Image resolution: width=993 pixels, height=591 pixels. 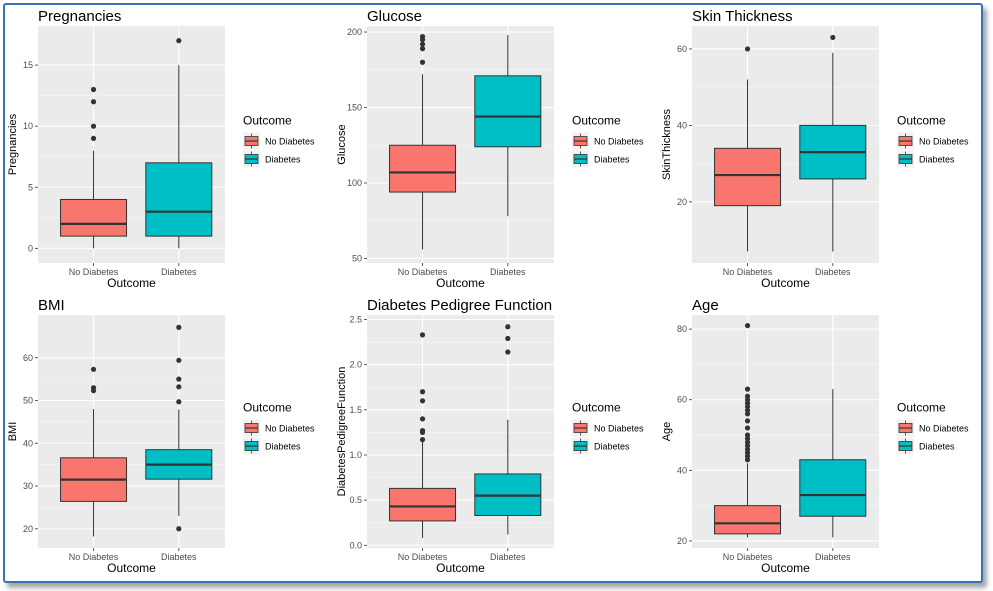 I want to click on y-tick-label: 0, so click(x=30, y=248).